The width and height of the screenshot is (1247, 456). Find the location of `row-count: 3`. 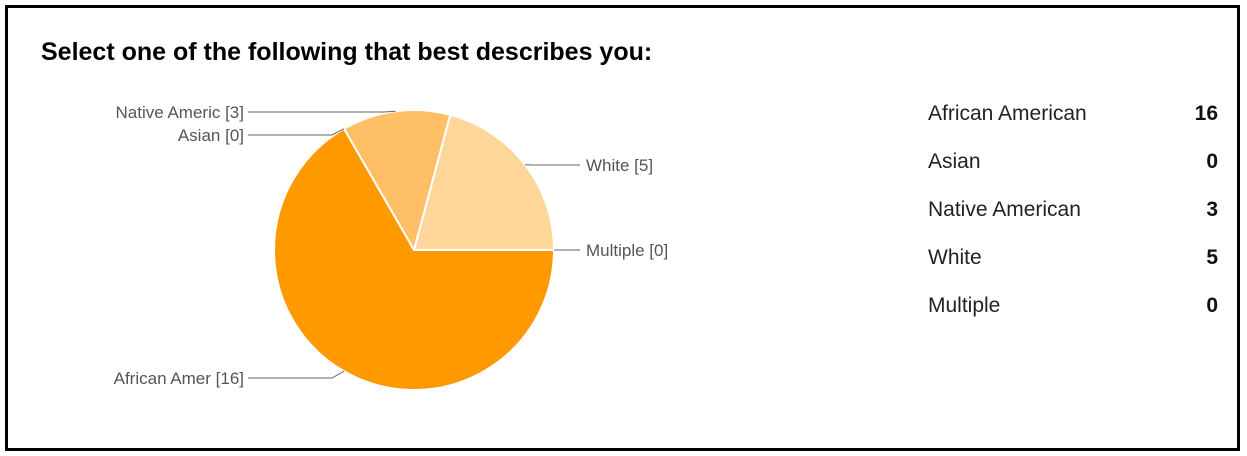

row-count: 3 is located at coordinates (1212, 209).